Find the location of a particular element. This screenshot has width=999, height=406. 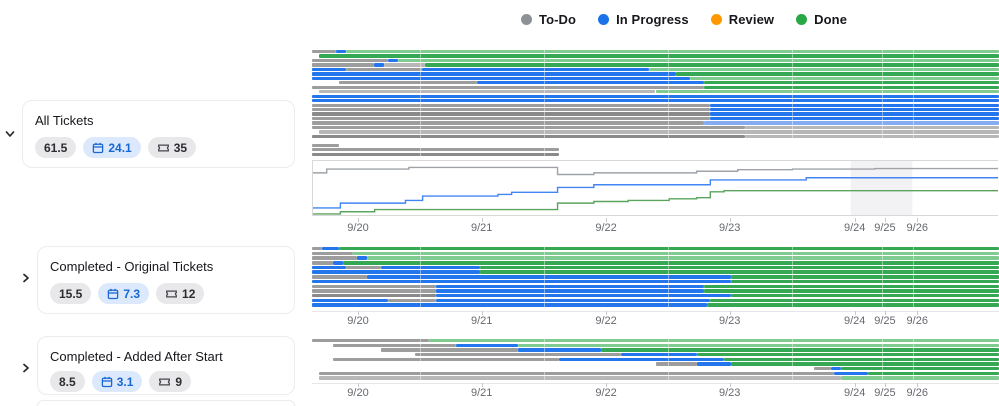

group-card-completed-added: Completed - Added After Start 8.5 3.1 9 is located at coordinates (166, 365).